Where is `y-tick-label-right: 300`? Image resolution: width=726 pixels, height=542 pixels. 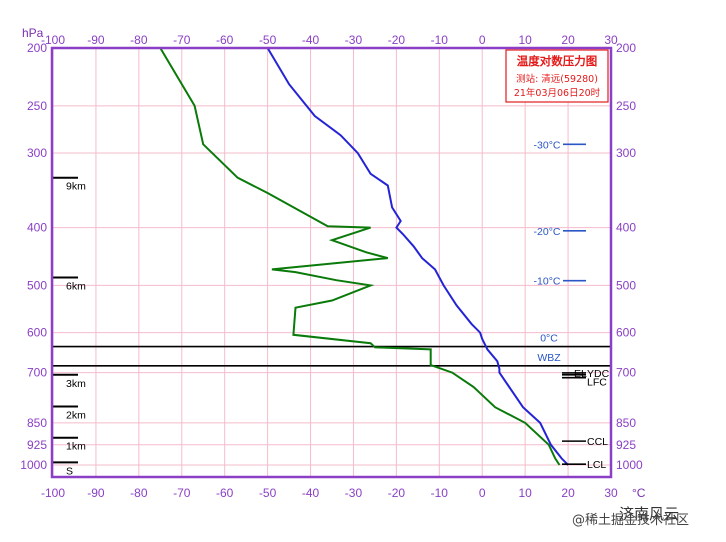
y-tick-label-right: 300 is located at coordinates (626, 153).